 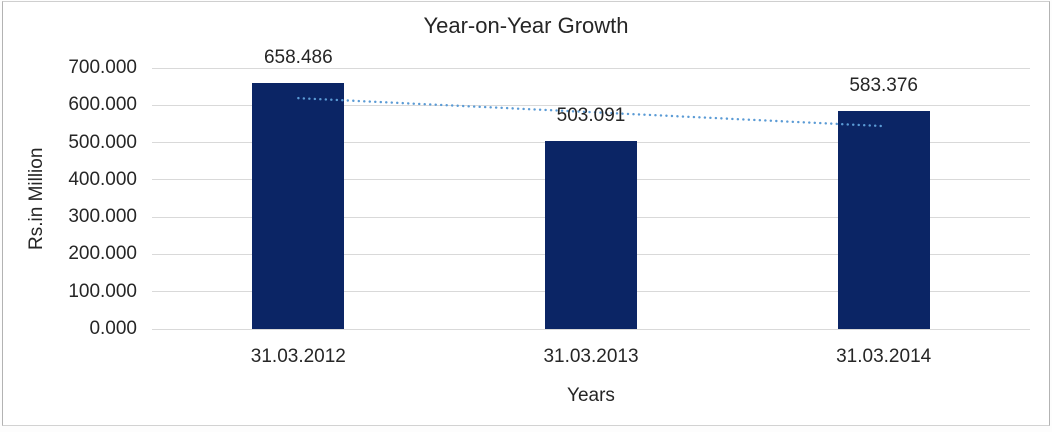 What do you see at coordinates (36, 198) in the screenshot?
I see `y-axis-title: Rs.in Million` at bounding box center [36, 198].